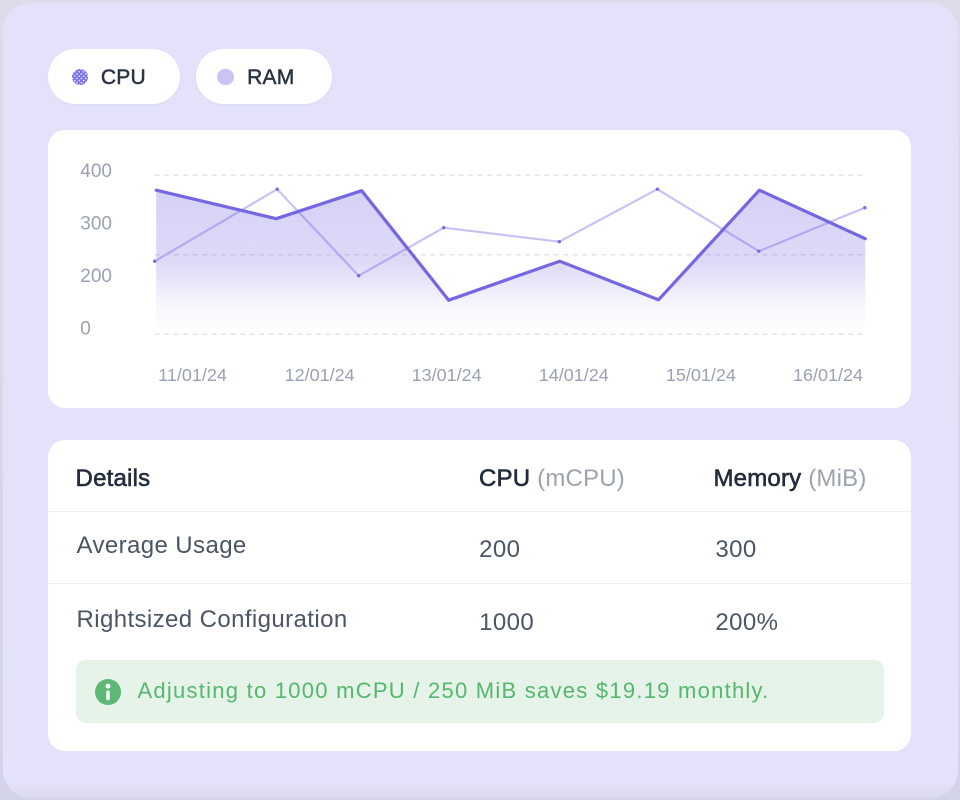  I want to click on svg-text: 11/01/24, so click(192, 375).